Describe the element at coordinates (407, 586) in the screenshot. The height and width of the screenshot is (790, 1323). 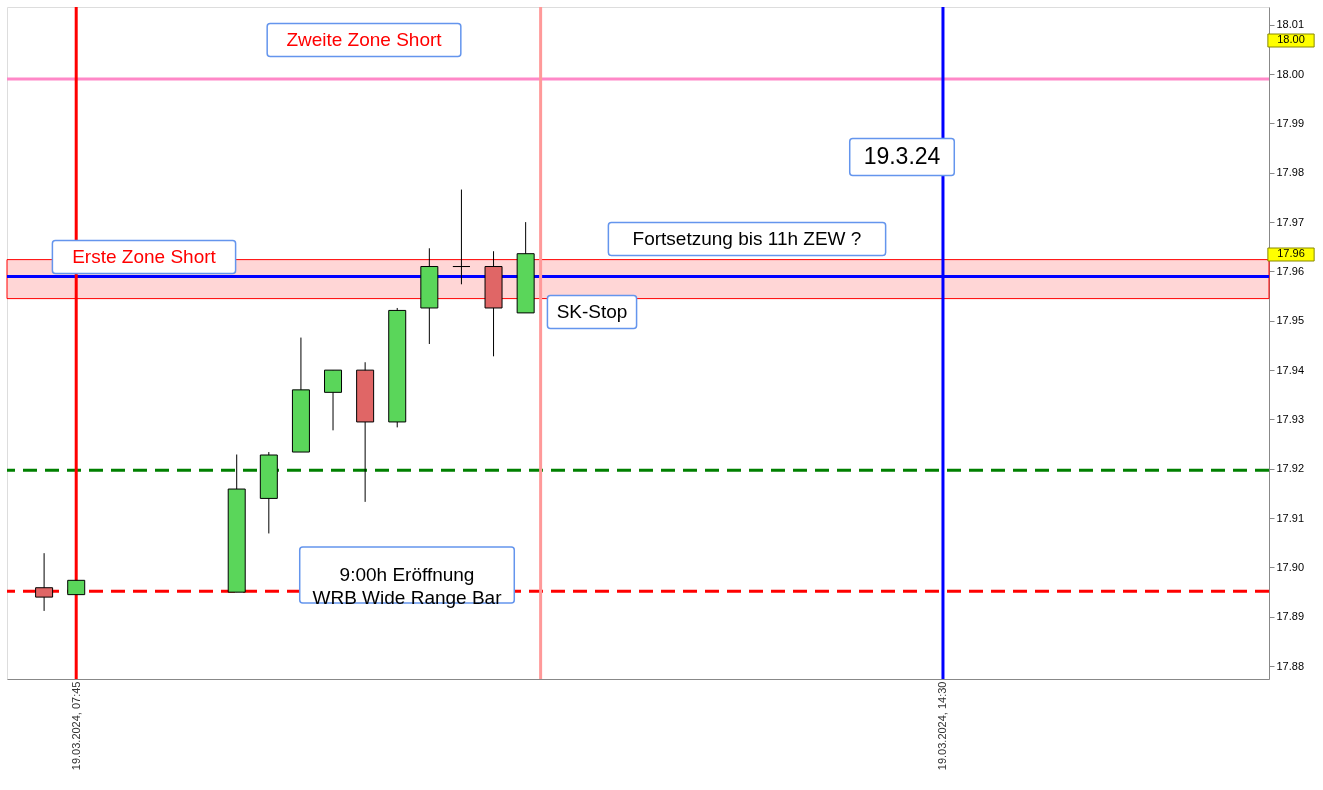
I see `annotation: 9:00h Eröffnung WRB Wide Range Bar` at that location.